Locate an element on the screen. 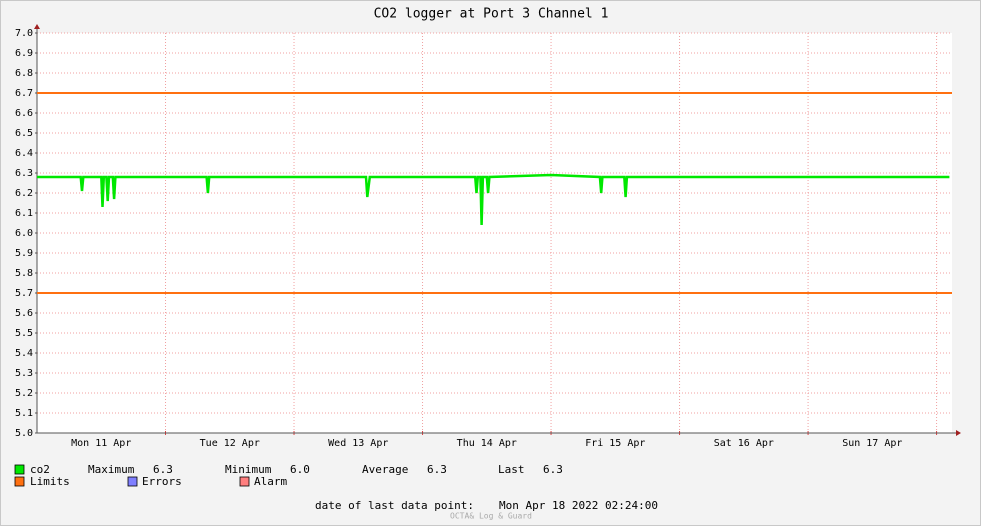 The width and height of the screenshot is (981, 526). y-tick-label: 5.6 is located at coordinates (24, 313).